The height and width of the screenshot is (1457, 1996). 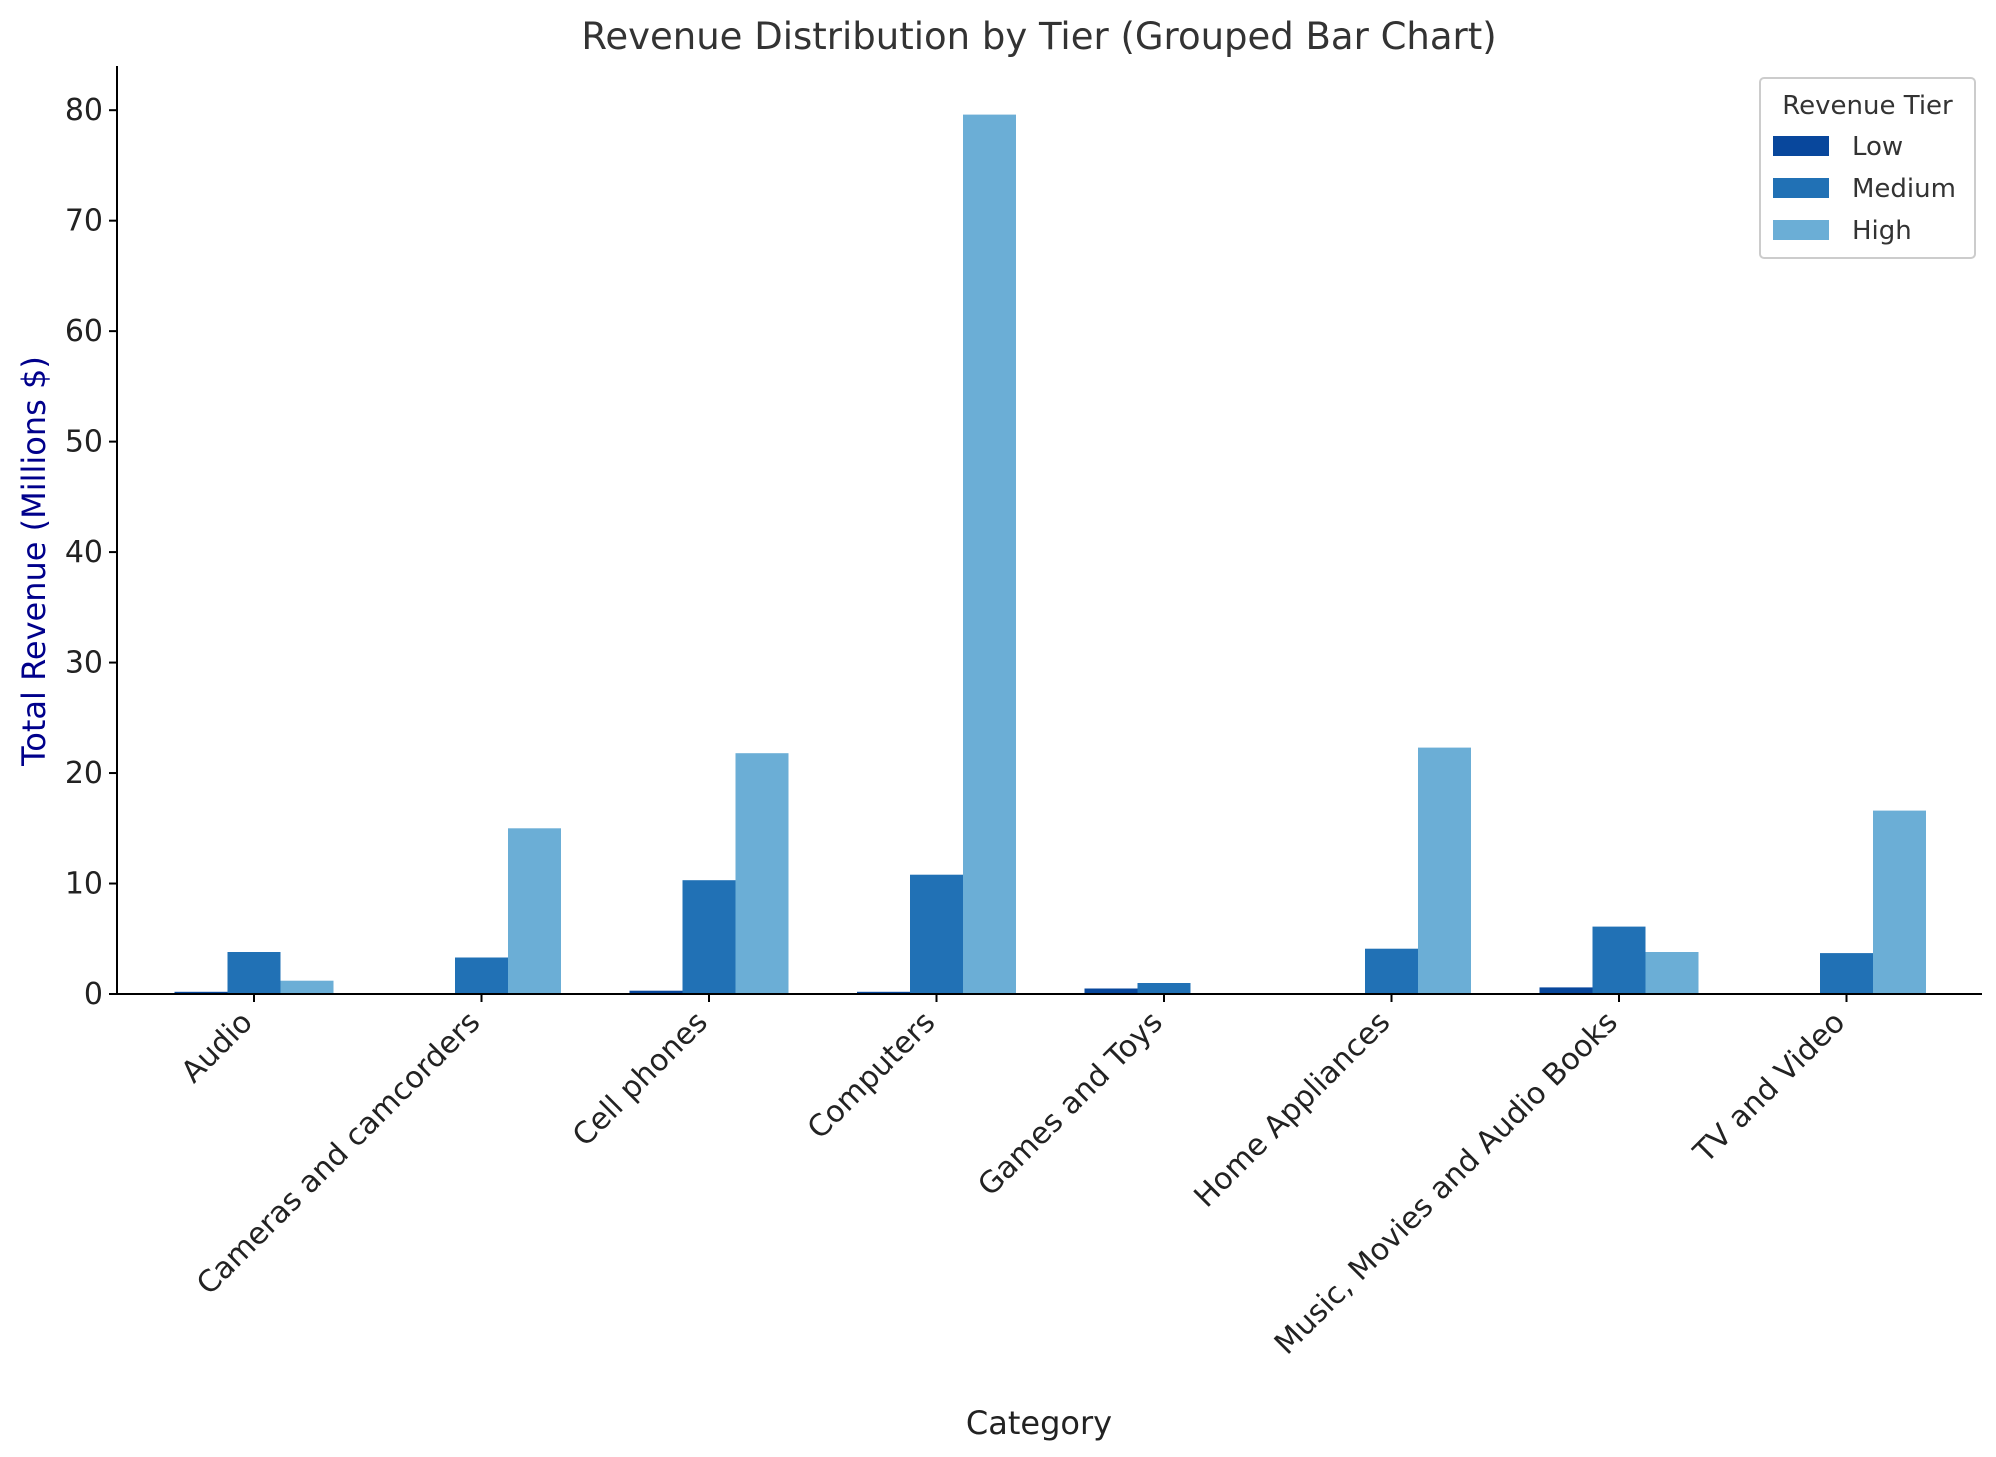 What do you see at coordinates (1801, 146) in the screenshot?
I see `legend-swatch-low` at bounding box center [1801, 146].